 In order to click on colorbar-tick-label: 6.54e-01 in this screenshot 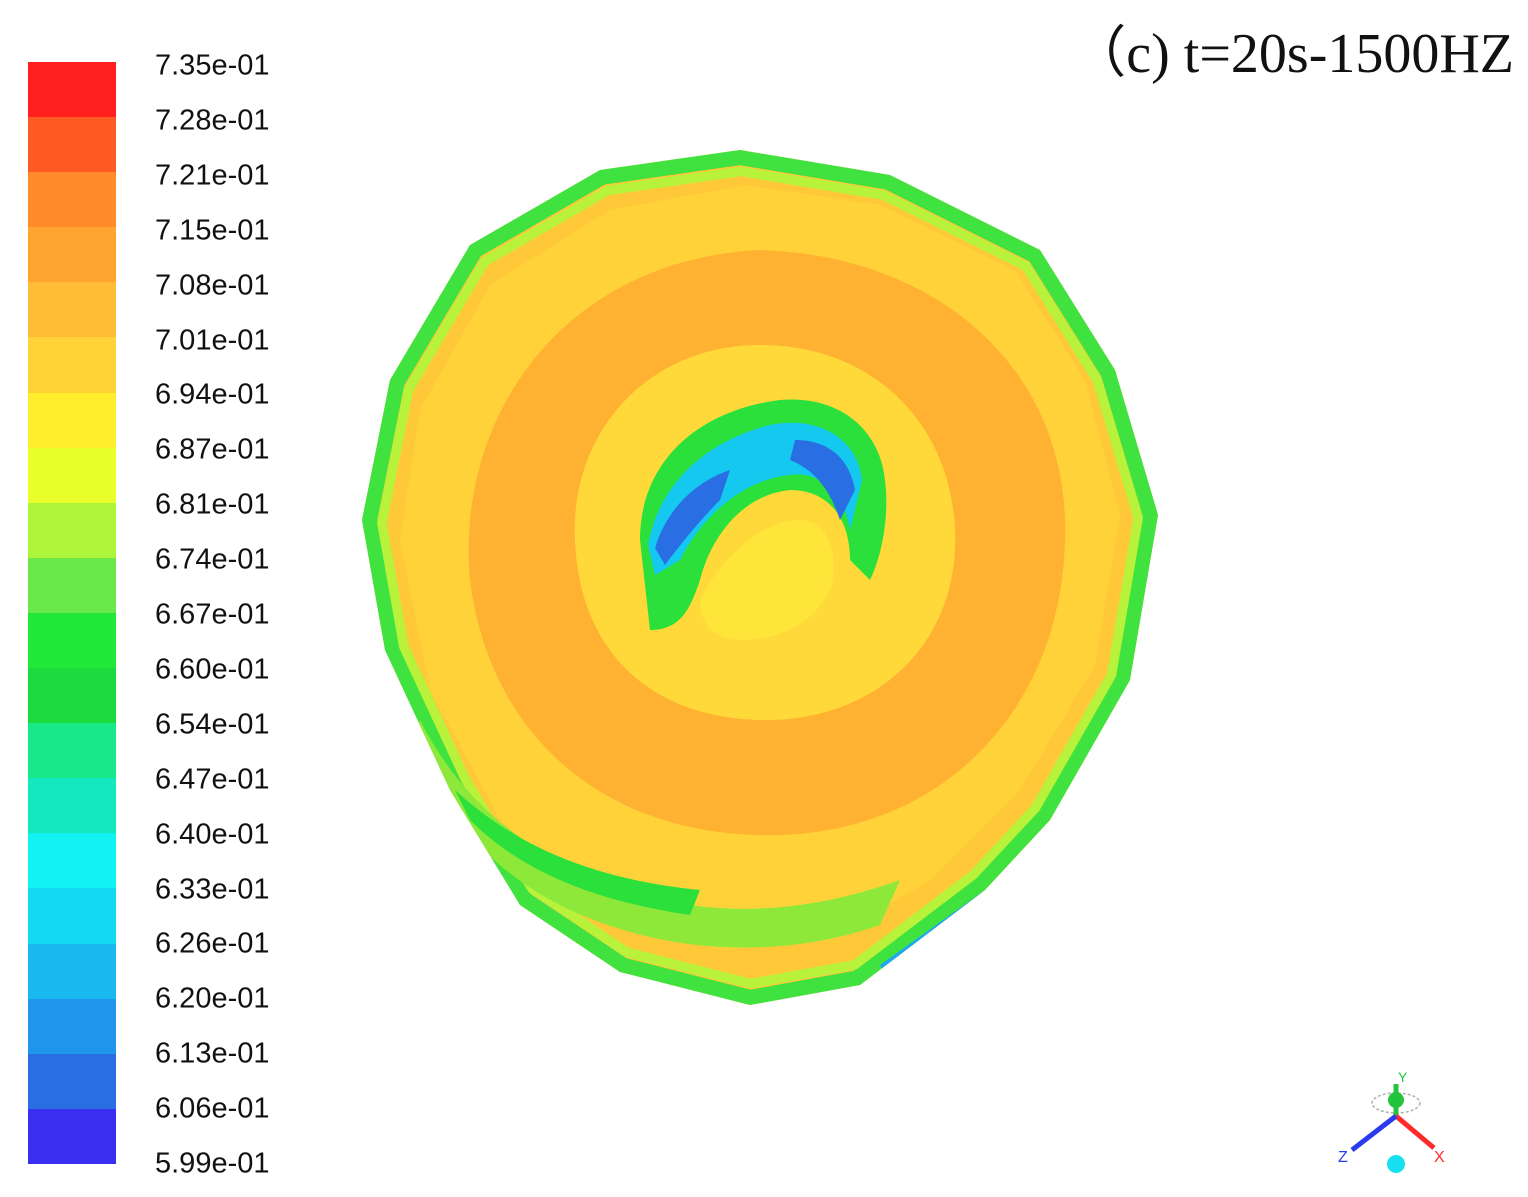, I will do `click(212, 724)`.